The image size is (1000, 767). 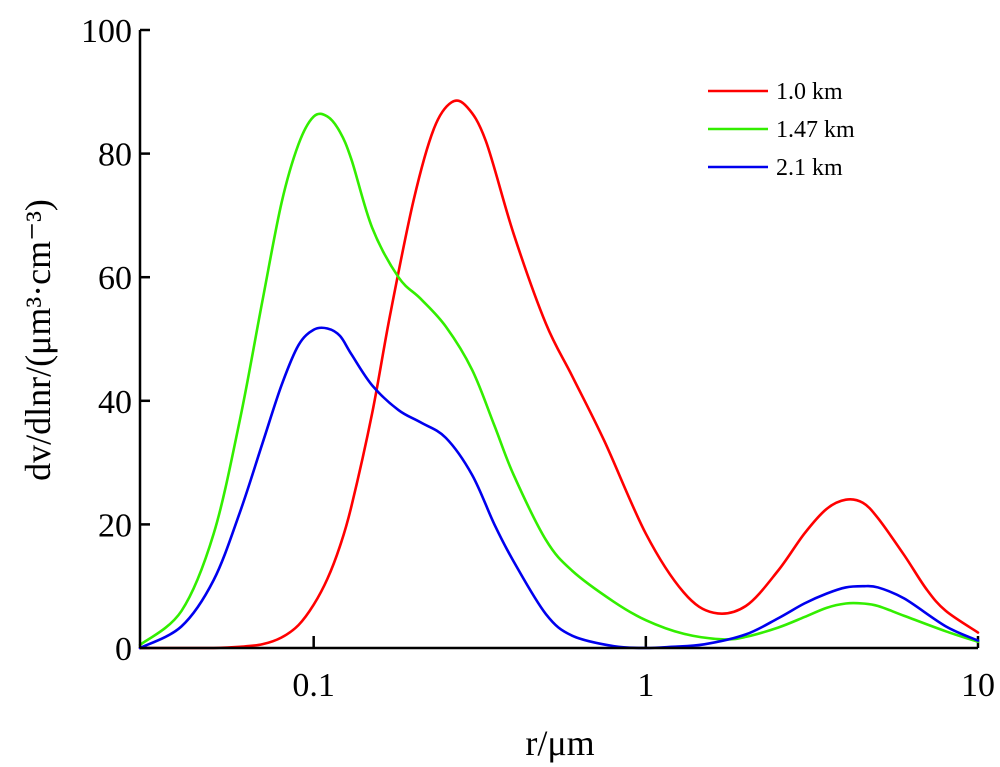 What do you see at coordinates (645, 685) in the screenshot?
I see `x-tick-label: 1` at bounding box center [645, 685].